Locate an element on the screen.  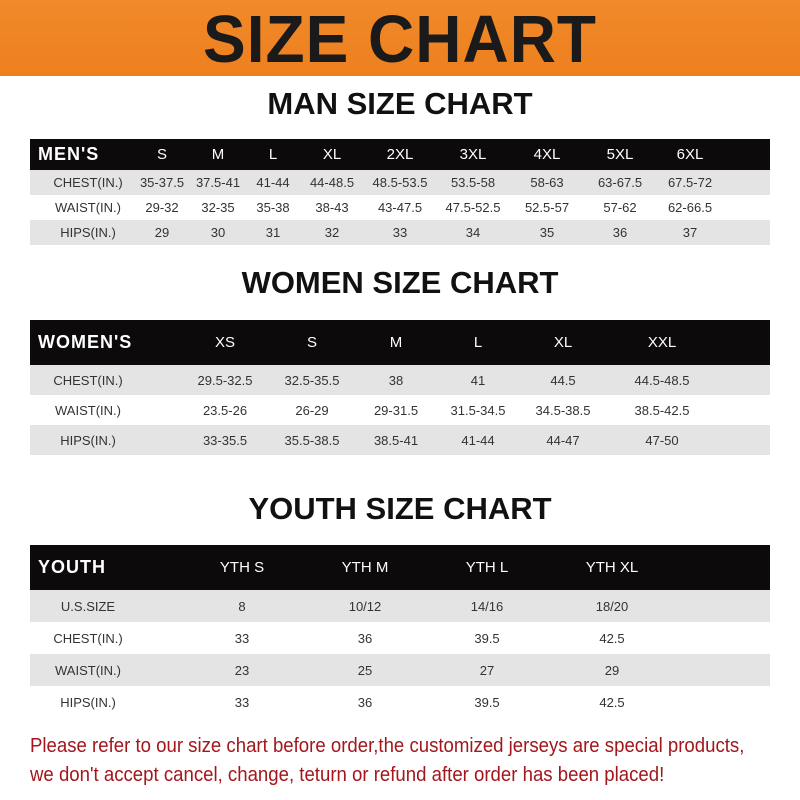
size-value: 44-47 is located at coordinates (563, 440).